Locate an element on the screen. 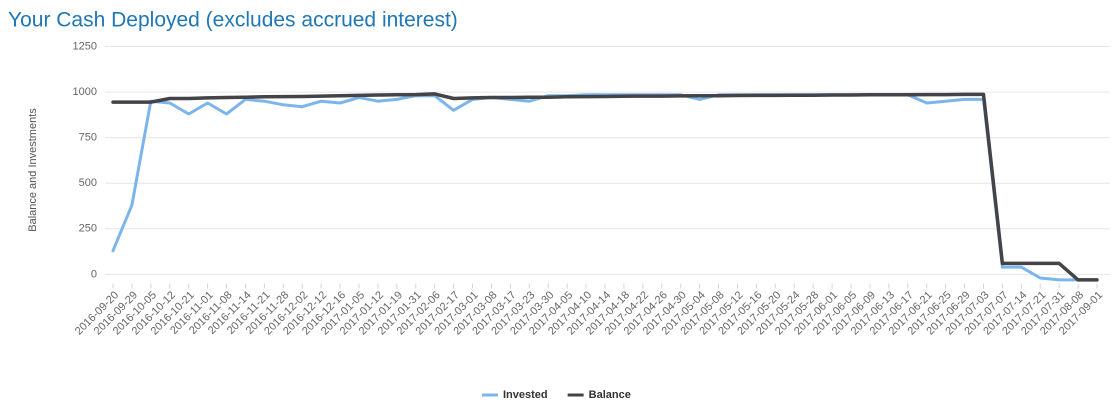 Image resolution: width=1116 pixels, height=407 pixels. y-tick-label: 250 is located at coordinates (88, 229).